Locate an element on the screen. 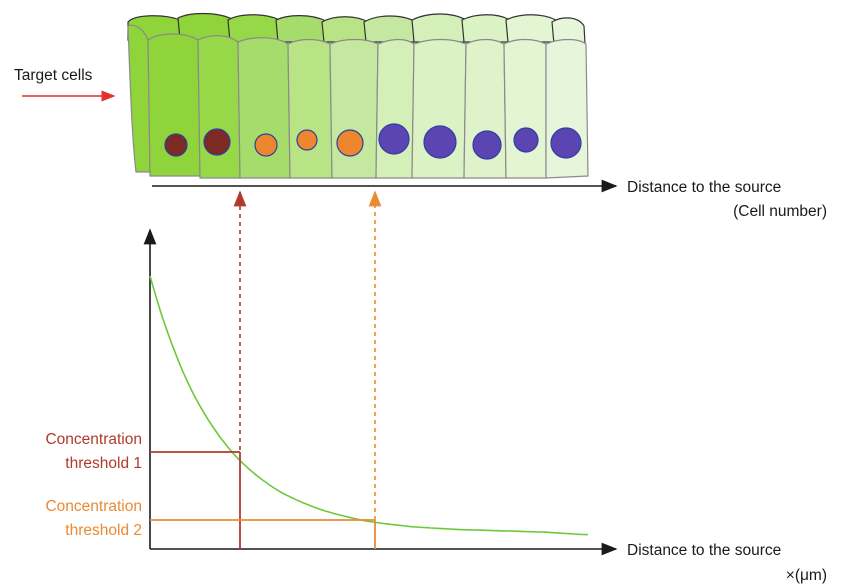  nuclei is located at coordinates (373, 141).